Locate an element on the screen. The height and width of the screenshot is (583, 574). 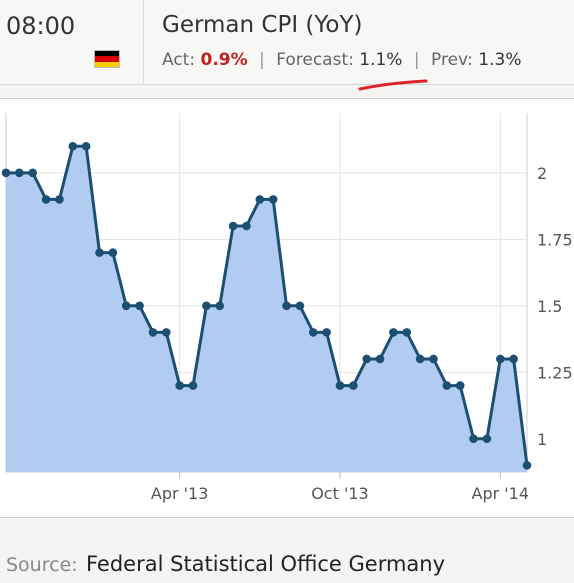
flag-stripe-red is located at coordinates (107, 59).